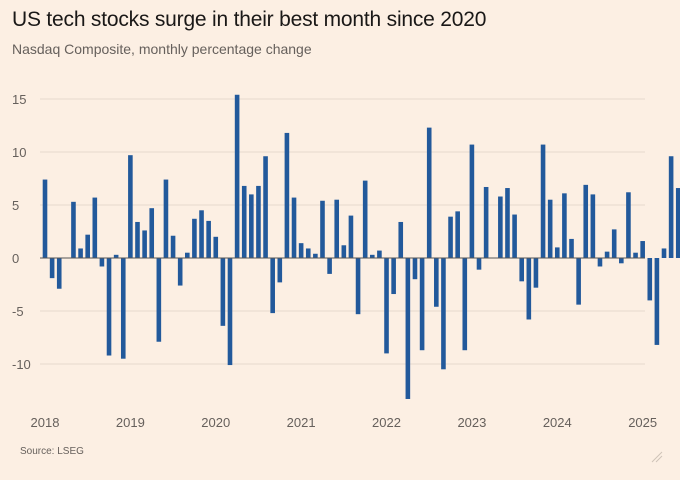  Describe the element at coordinates (52, 451) in the screenshot. I see `source-note: Source: LSEG` at that location.